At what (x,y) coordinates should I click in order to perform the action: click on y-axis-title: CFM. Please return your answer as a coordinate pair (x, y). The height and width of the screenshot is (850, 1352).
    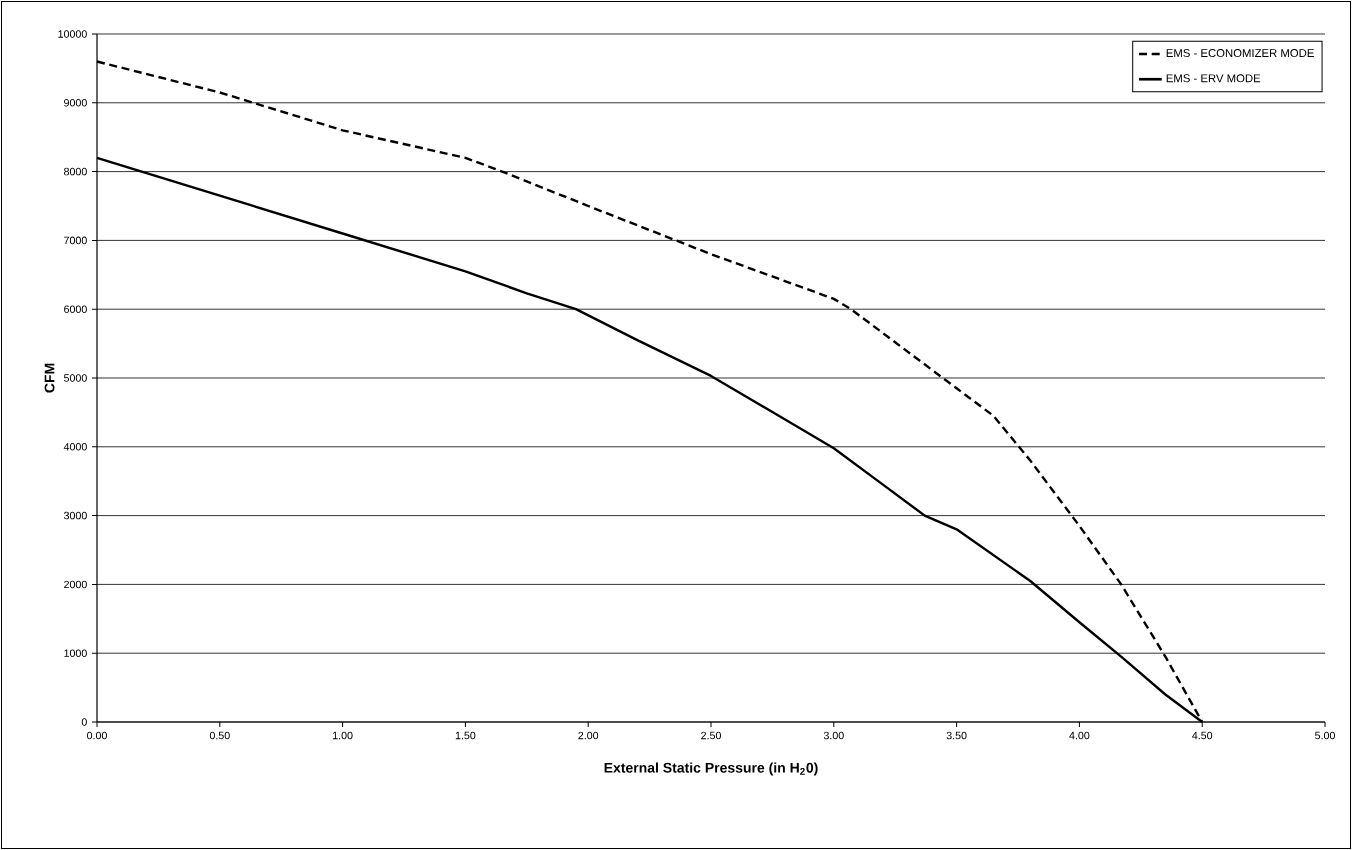
    Looking at the image, I should click on (49, 378).